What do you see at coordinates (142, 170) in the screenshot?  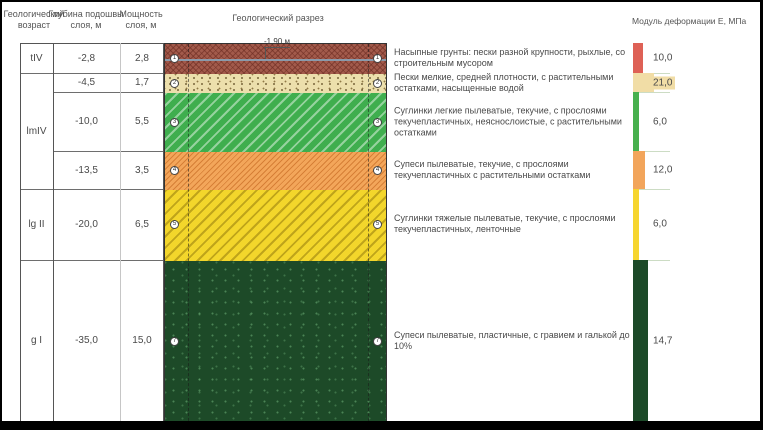 I see `thickness-cell: 3,5` at bounding box center [142, 170].